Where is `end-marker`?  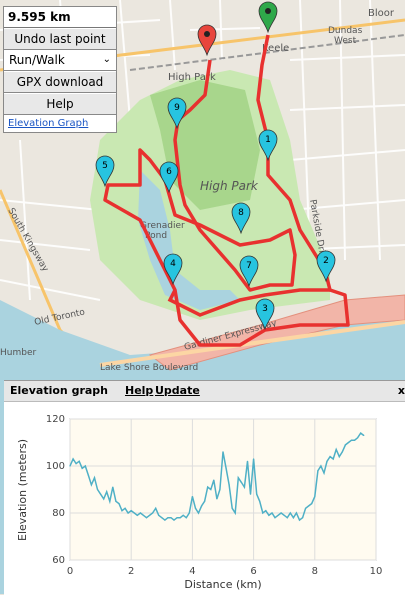
end-marker is located at coordinates (207, 40).